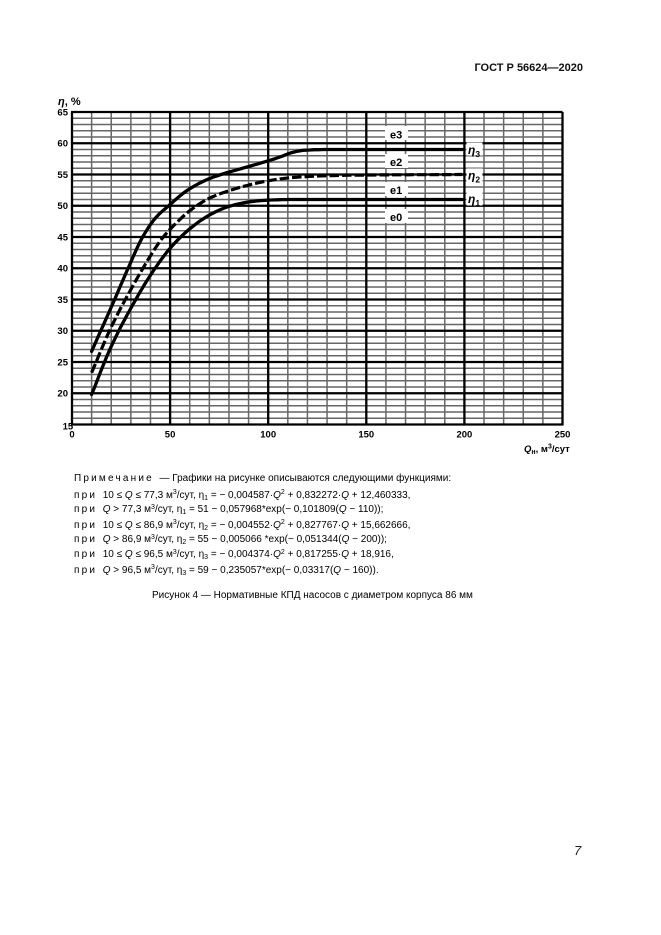 The image size is (661, 935). What do you see at coordinates (474, 177) in the screenshot?
I see `svg-text: η2` at bounding box center [474, 177].